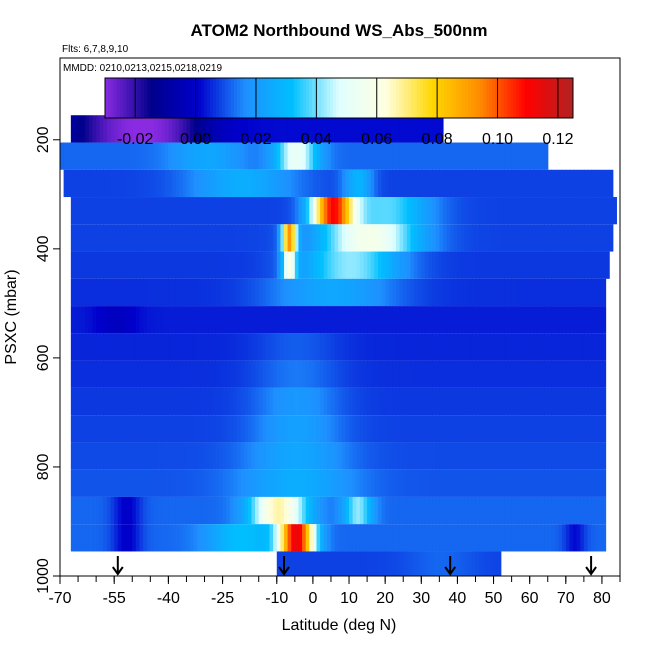  I want to click on x-tick-label: -40, so click(168, 598).